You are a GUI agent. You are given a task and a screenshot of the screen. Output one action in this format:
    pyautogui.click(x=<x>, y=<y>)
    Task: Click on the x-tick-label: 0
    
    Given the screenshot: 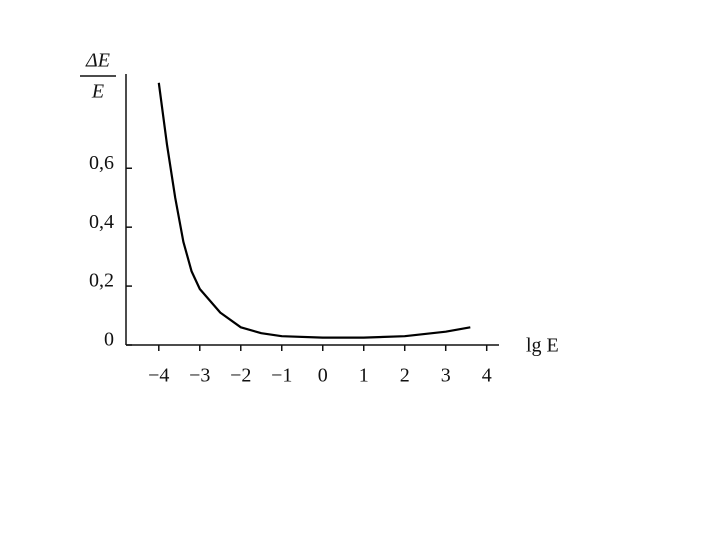 What is the action you would take?
    pyautogui.click(x=323, y=376)
    